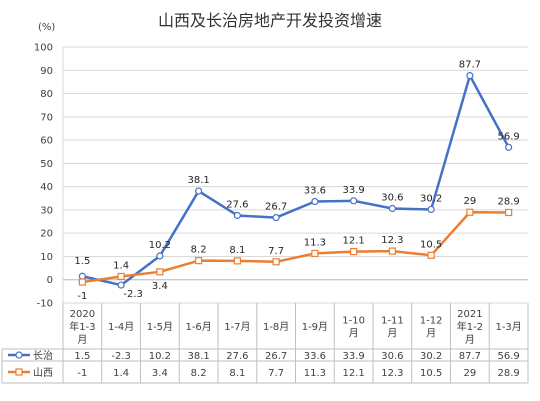  Describe the element at coordinates (160, 245) in the screenshot. I see `data-label: 10.2` at that location.